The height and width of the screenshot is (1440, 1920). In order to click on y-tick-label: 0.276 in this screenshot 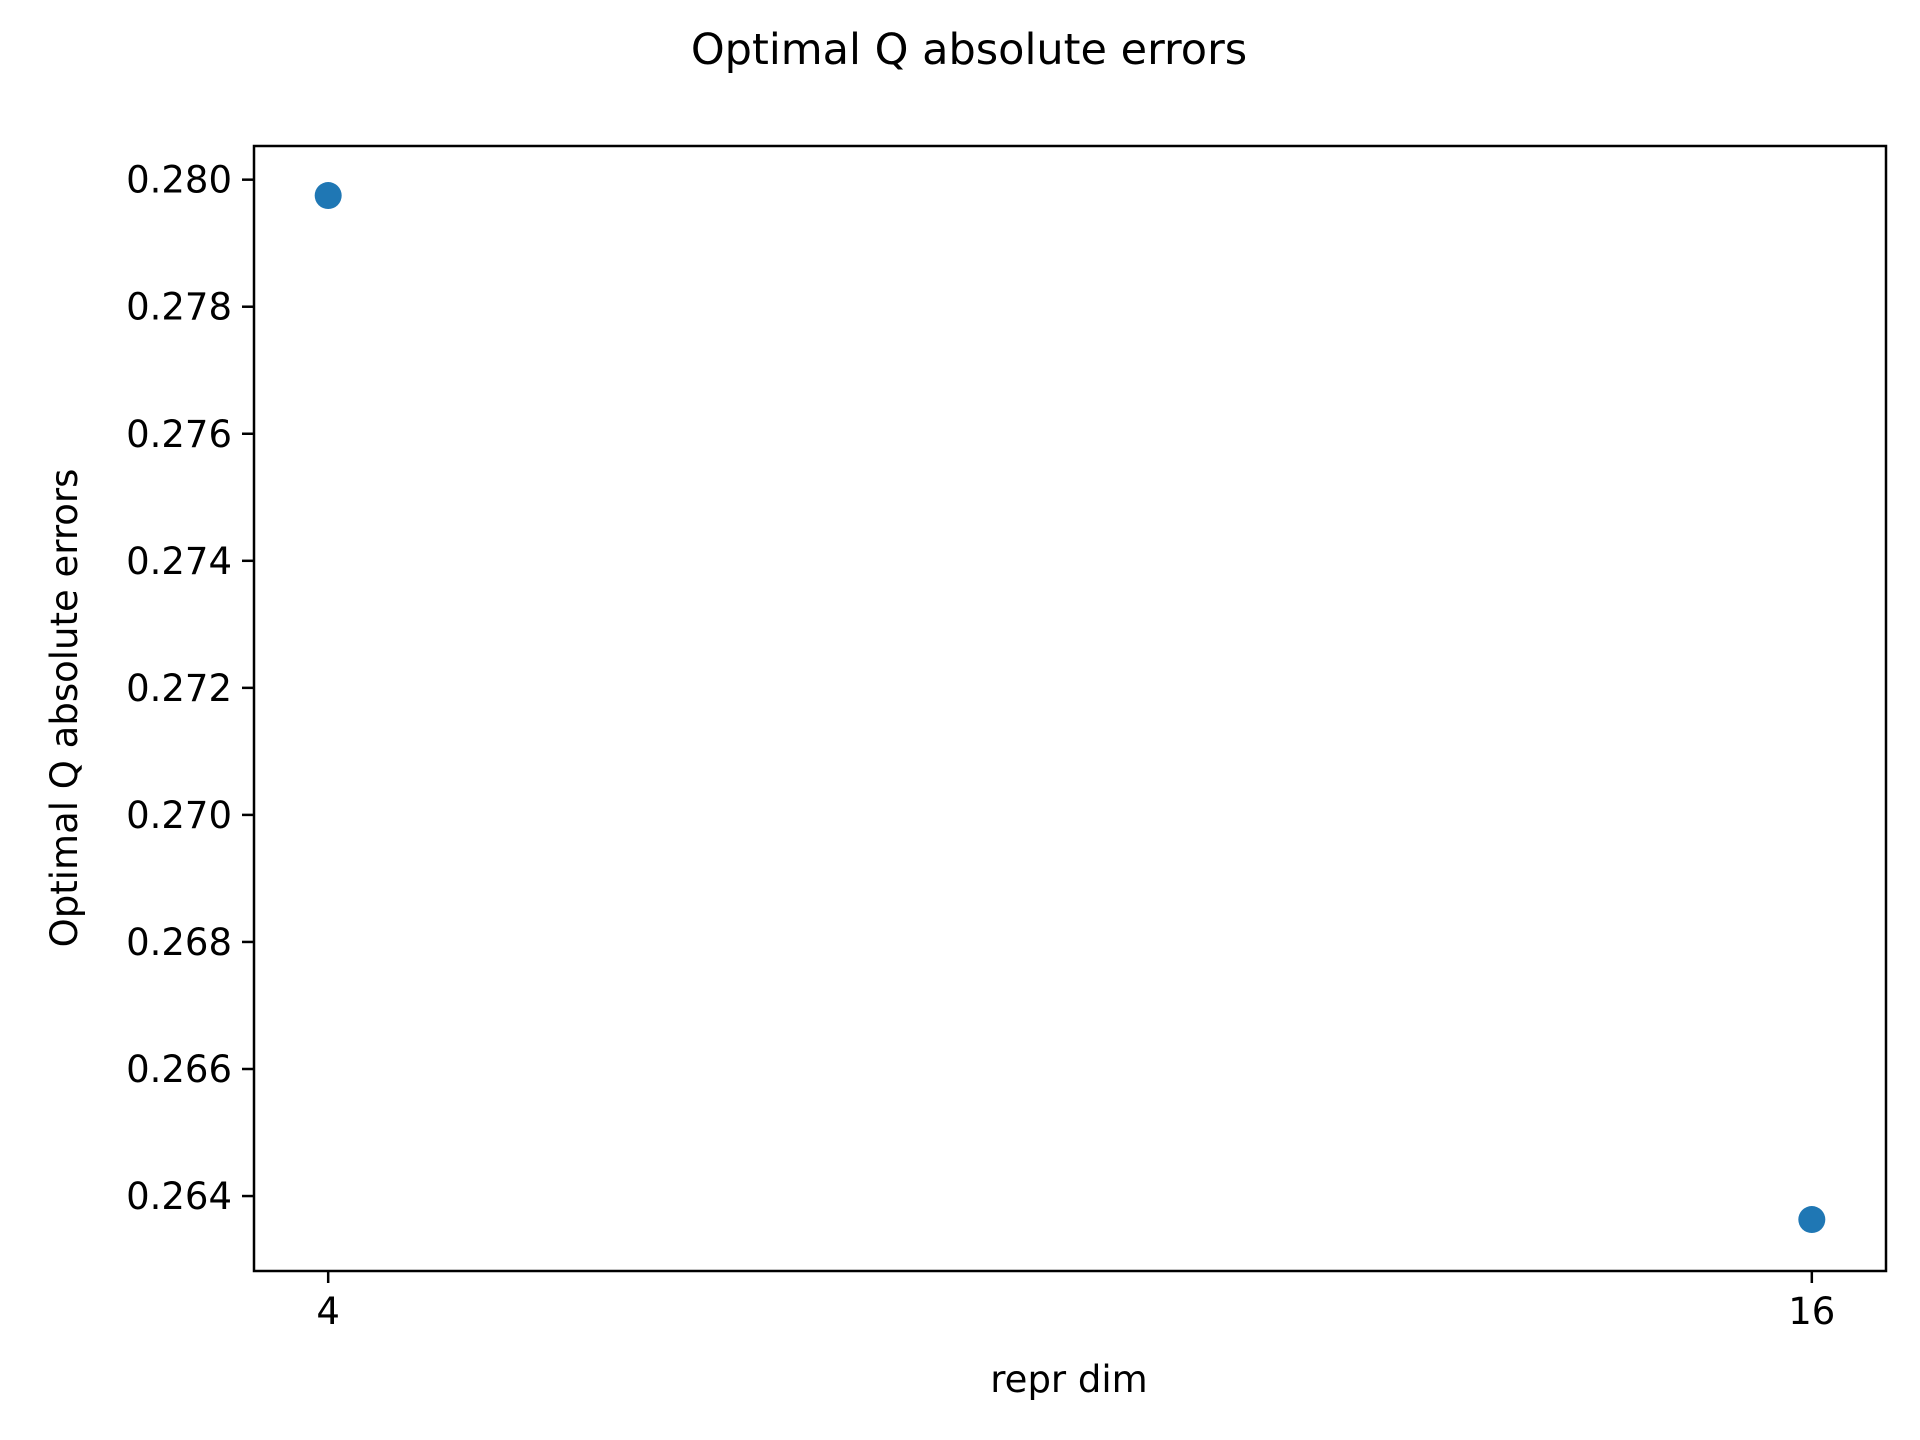, I will do `click(179, 434)`.